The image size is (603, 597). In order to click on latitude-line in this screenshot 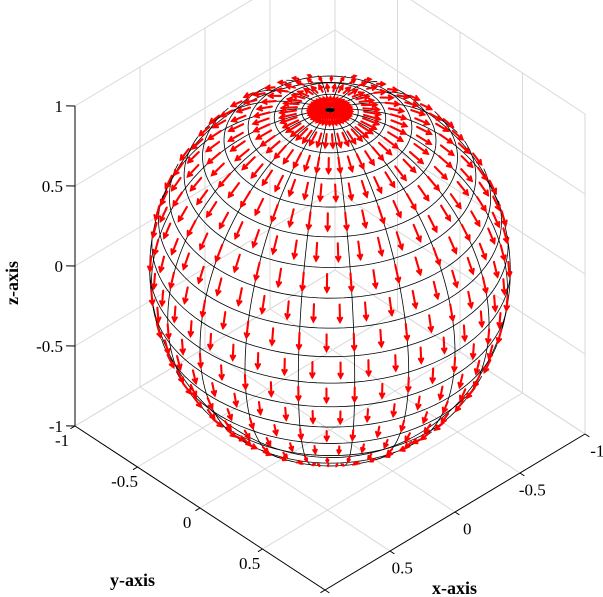, I will do `click(330, 231)`.